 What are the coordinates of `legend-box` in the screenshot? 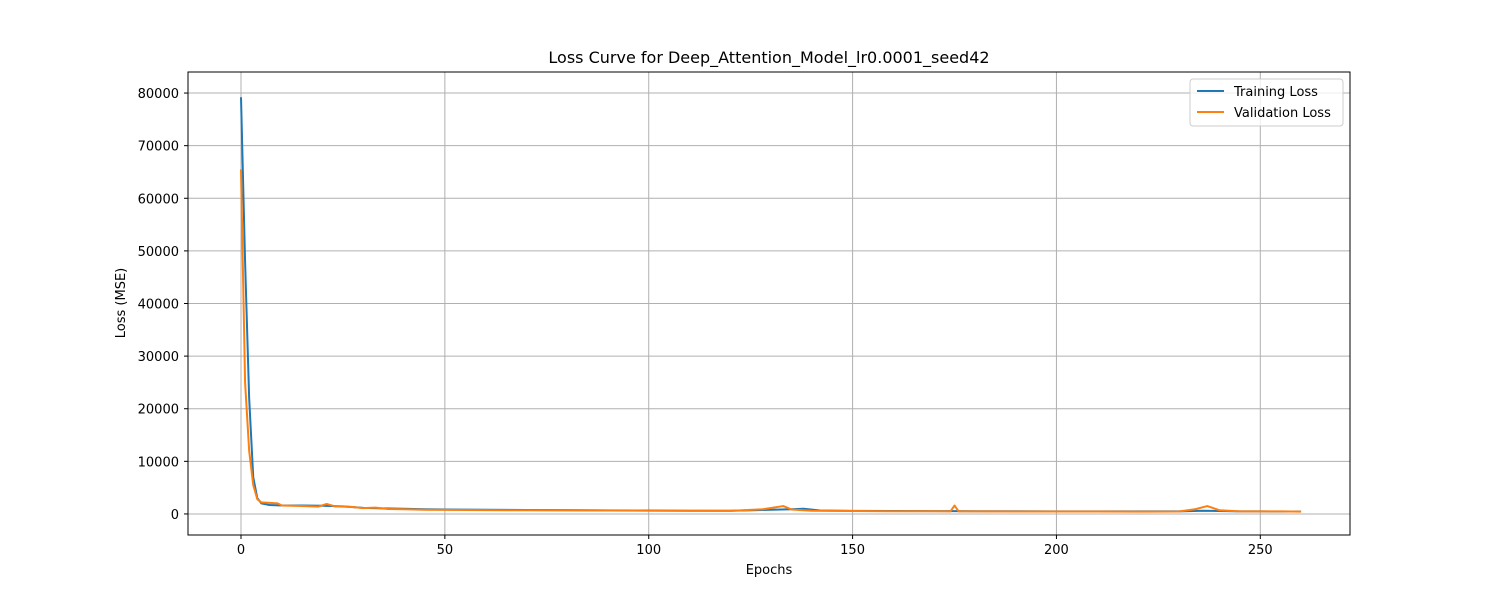 It's located at (1266, 102).